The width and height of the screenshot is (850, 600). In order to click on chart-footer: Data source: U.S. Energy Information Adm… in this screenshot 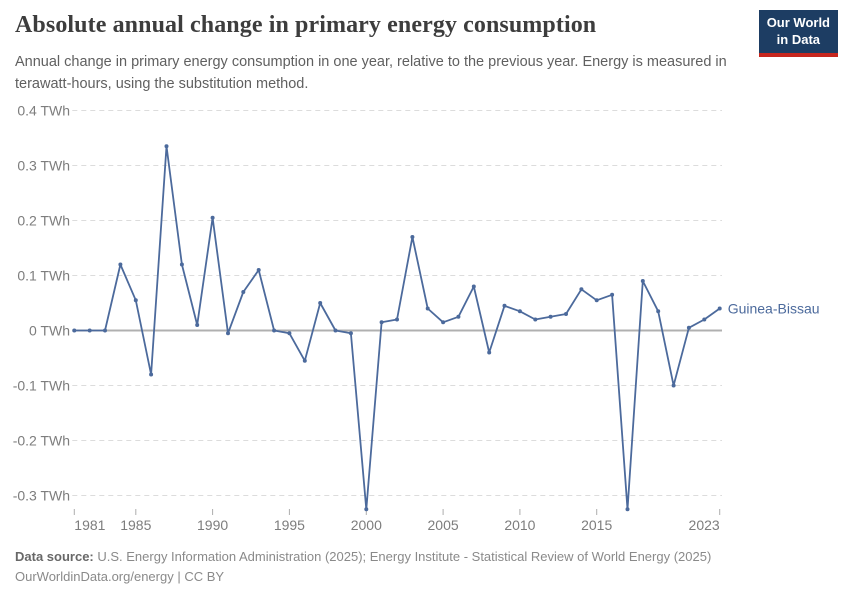, I will do `click(425, 567)`.